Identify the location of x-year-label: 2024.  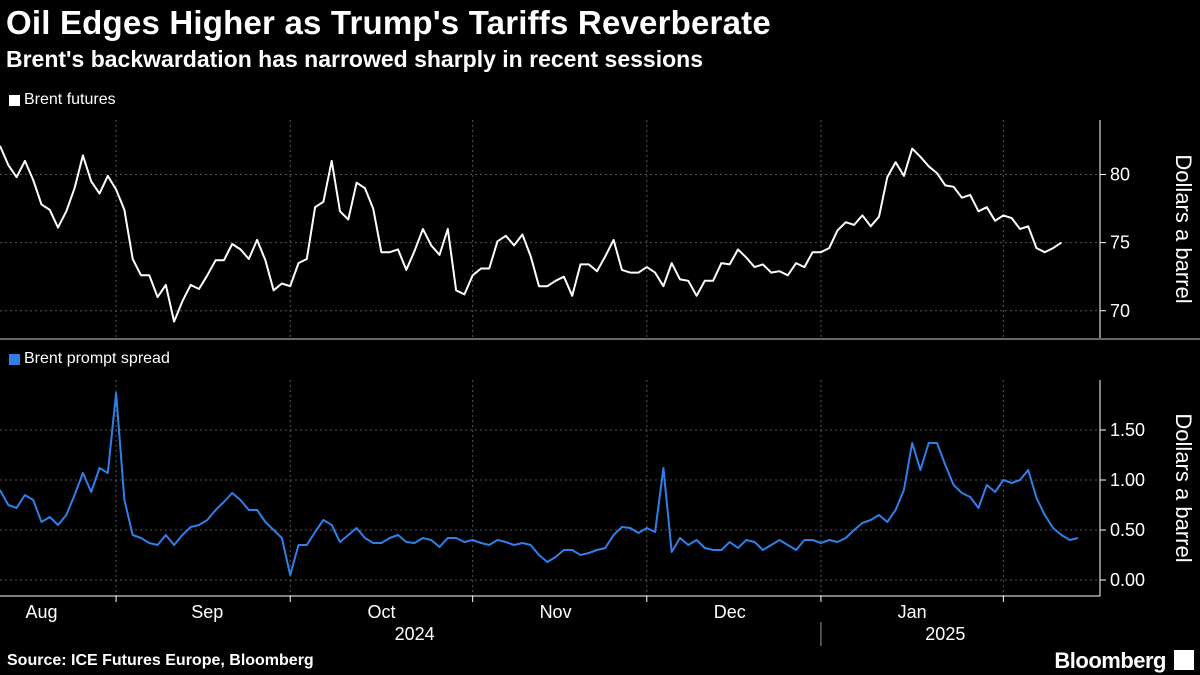
(415, 634).